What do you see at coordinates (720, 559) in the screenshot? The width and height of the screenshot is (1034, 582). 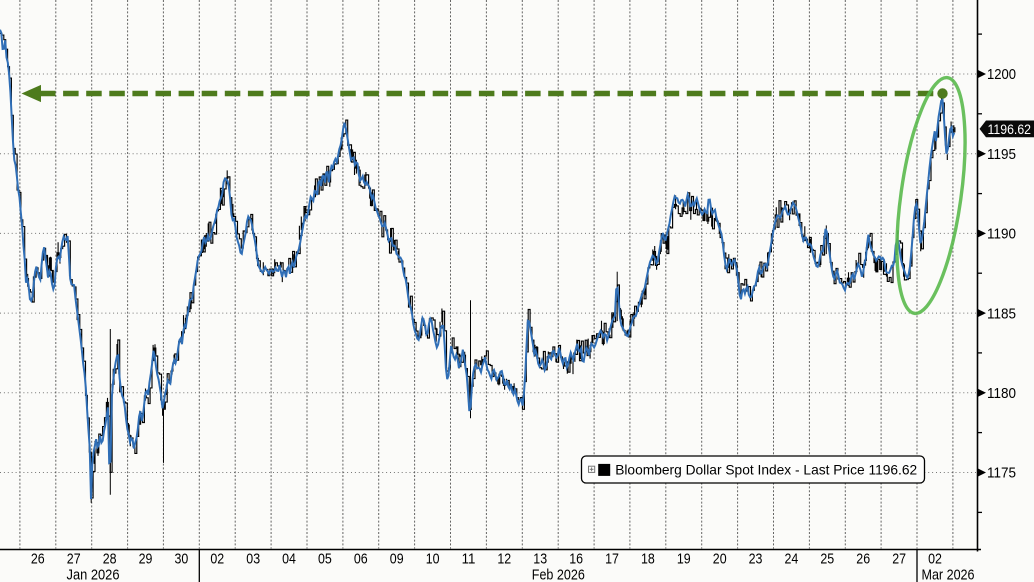 I see `svg-text: 20` at bounding box center [720, 559].